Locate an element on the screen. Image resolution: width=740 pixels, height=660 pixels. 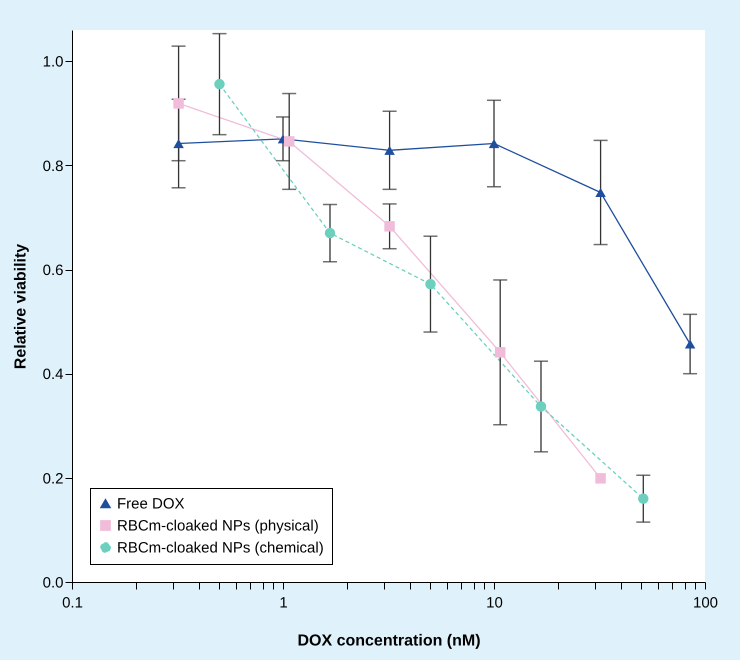
y-tick-label: 0.4 is located at coordinates (53, 375).